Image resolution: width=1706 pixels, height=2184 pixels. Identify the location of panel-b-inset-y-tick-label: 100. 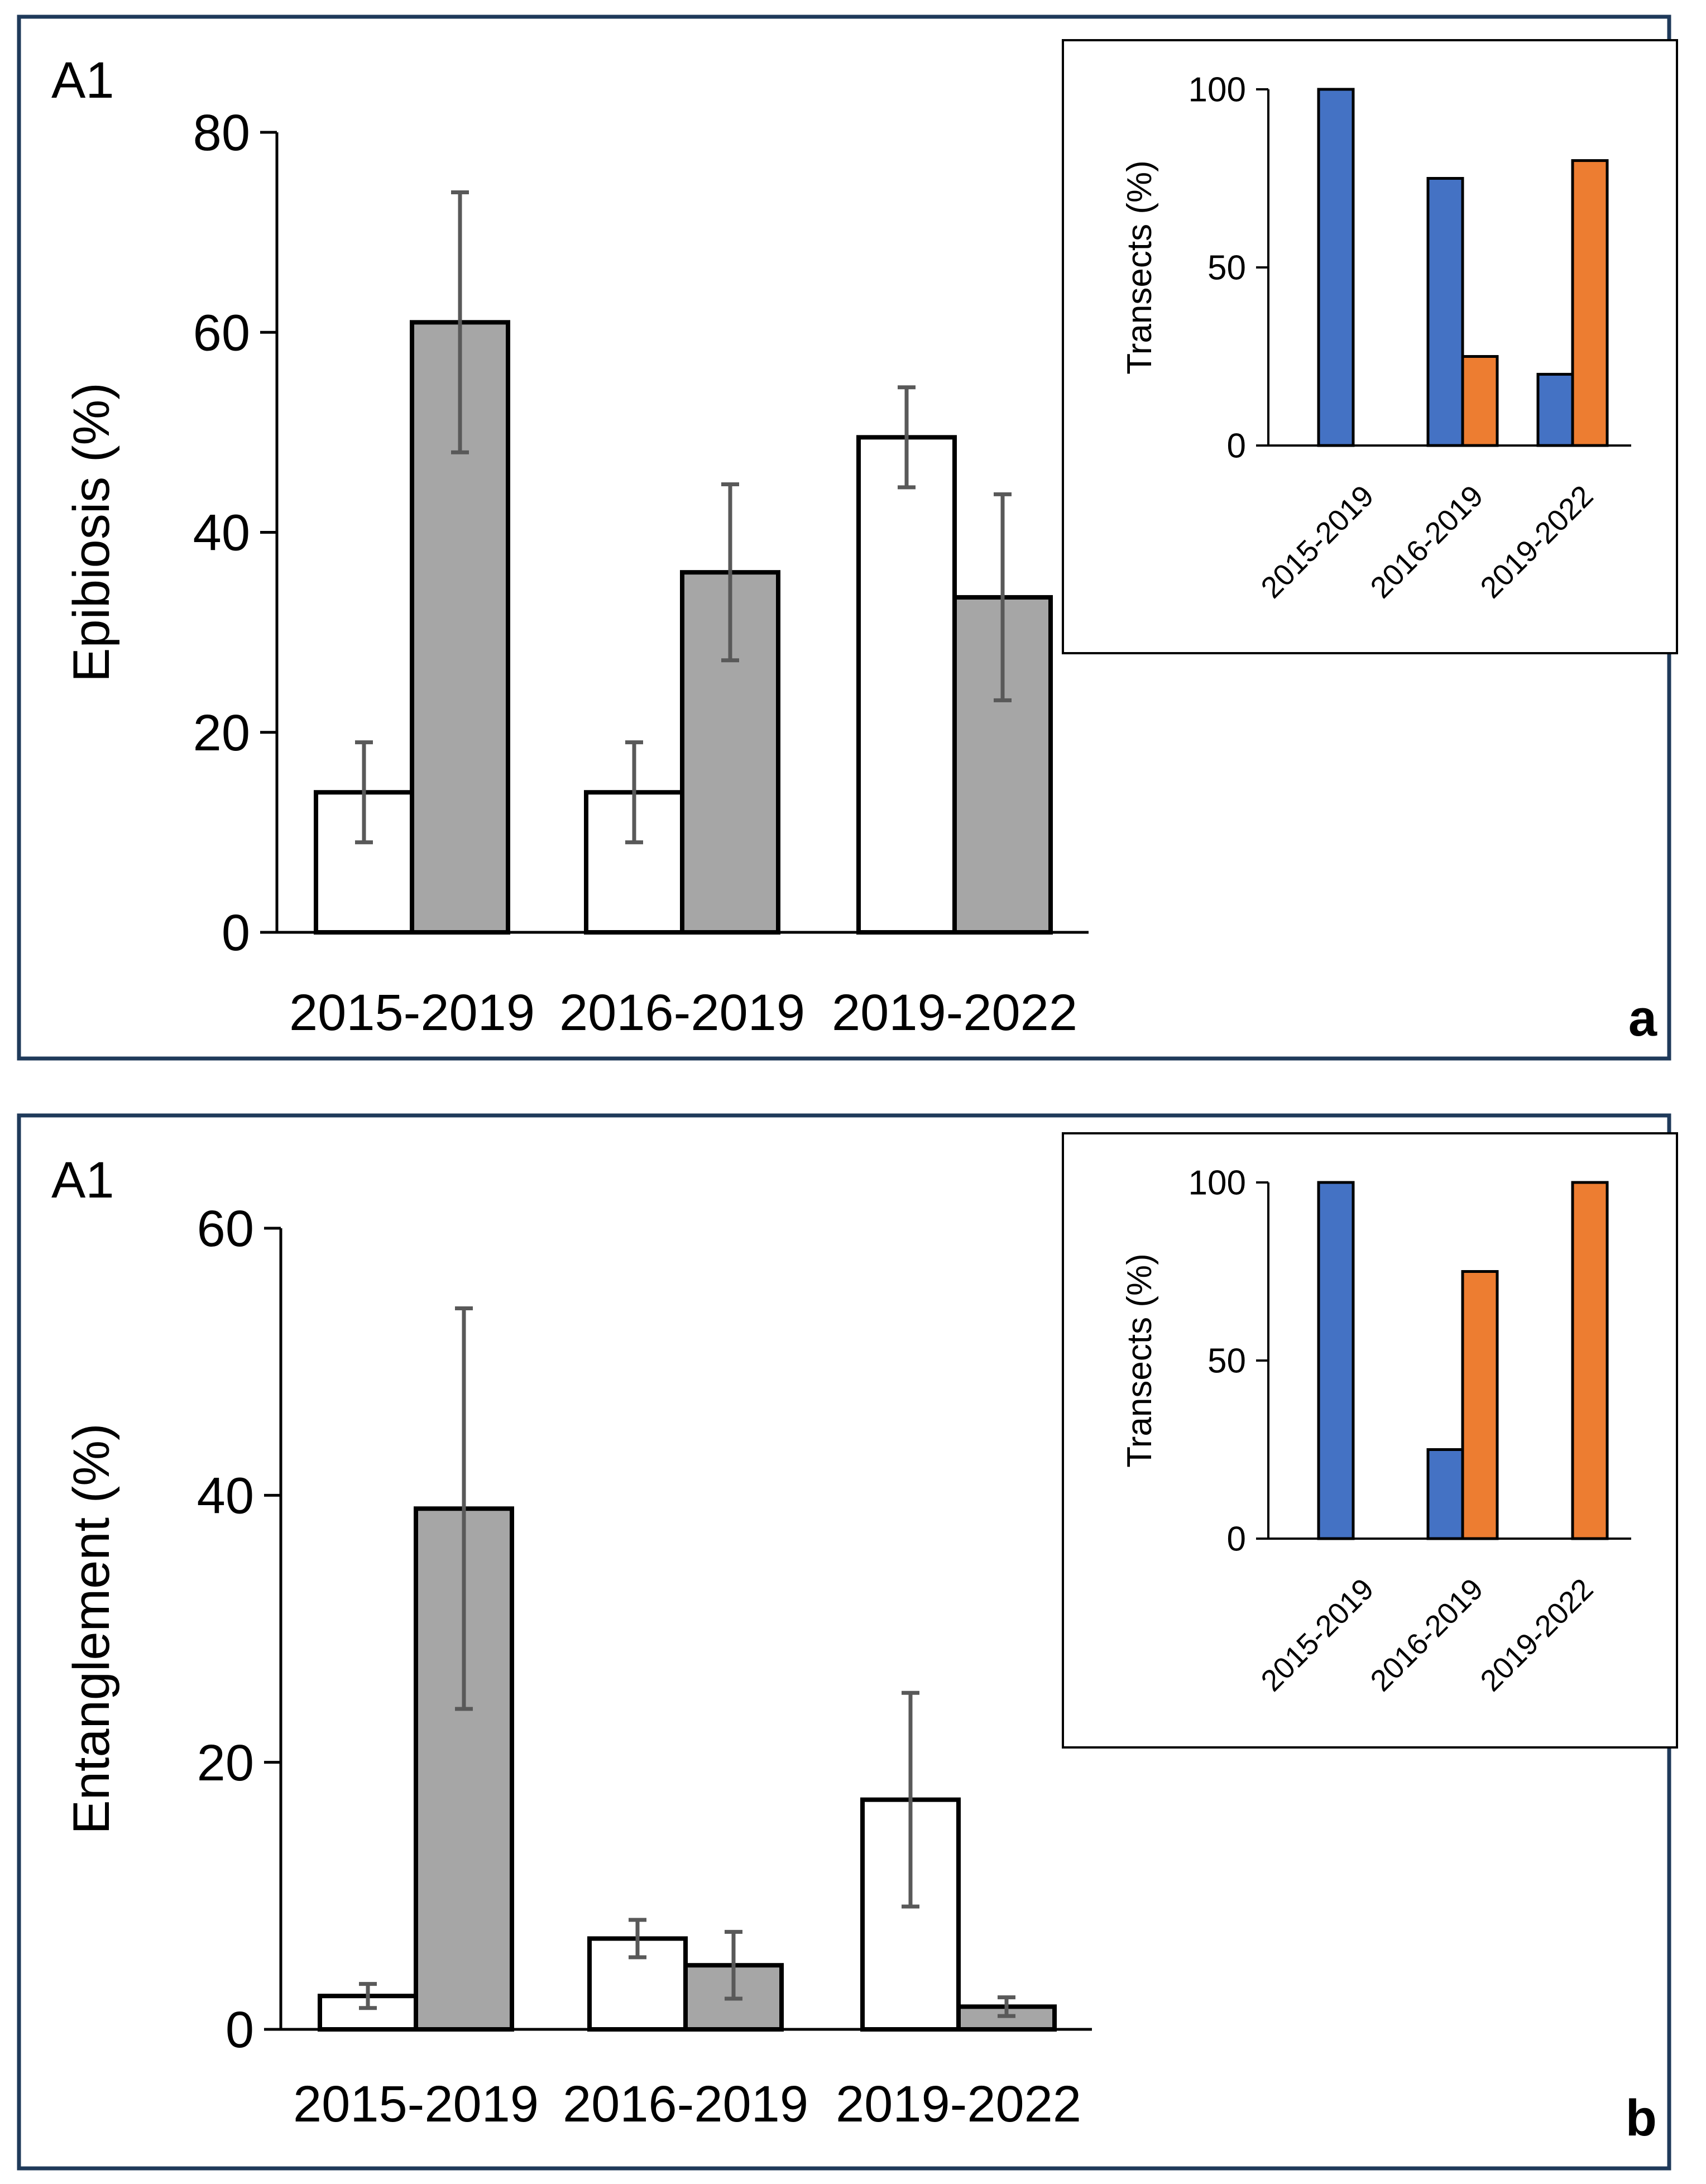
(1218, 1183).